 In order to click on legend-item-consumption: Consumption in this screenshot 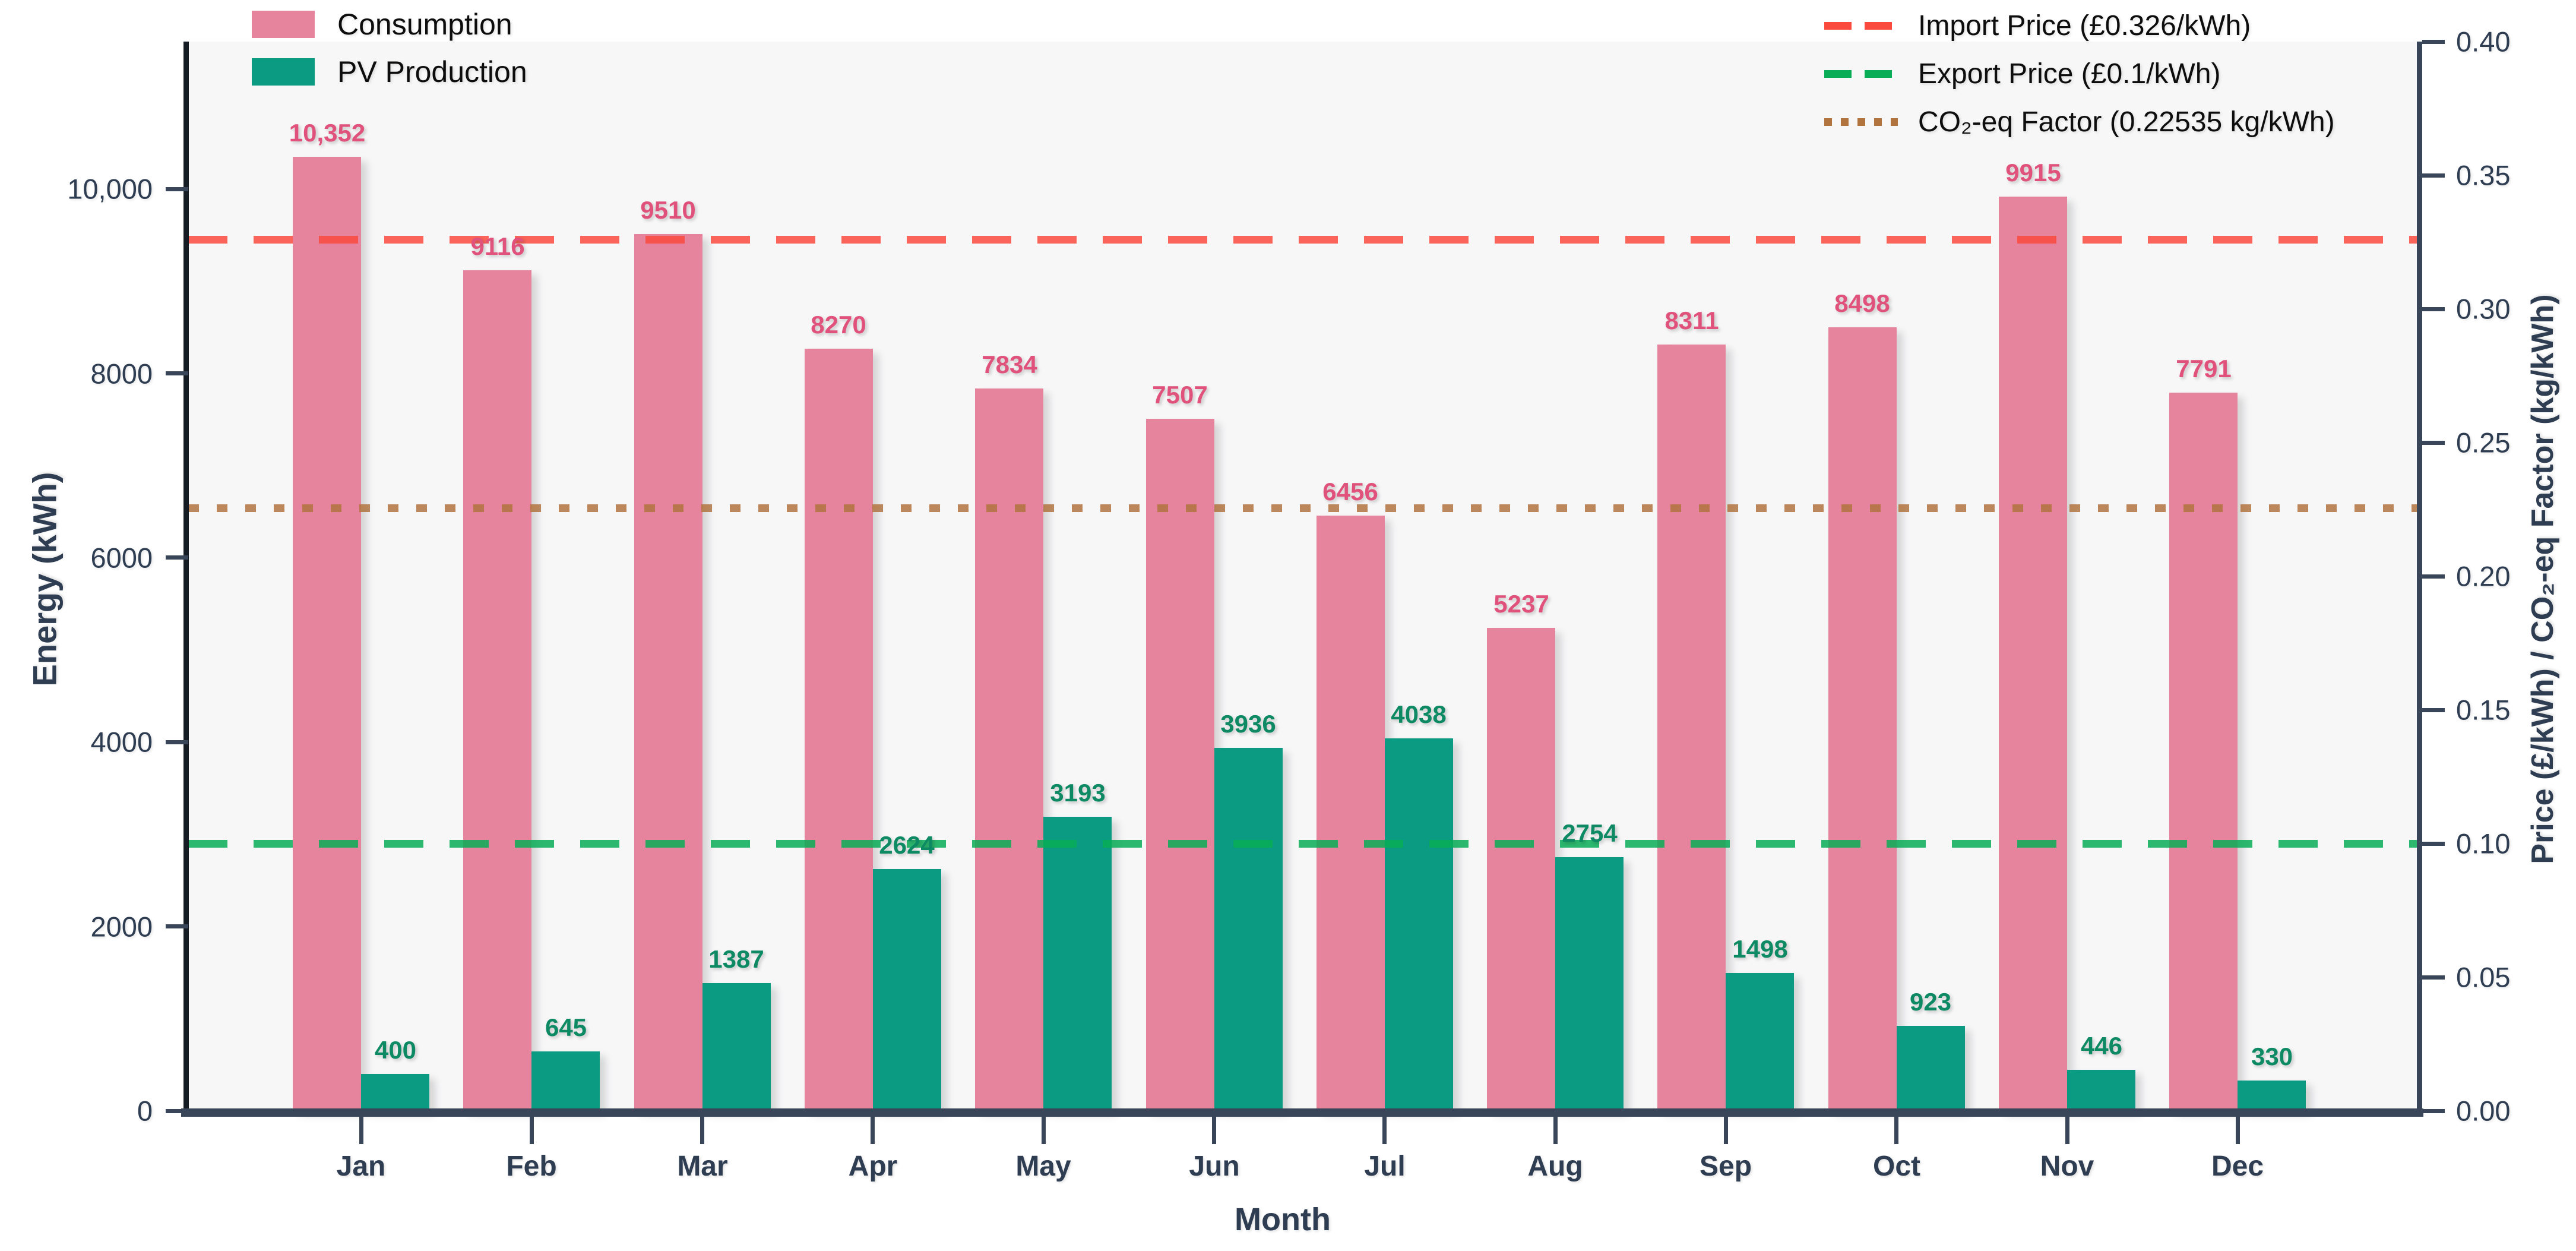, I will do `click(389, 24)`.